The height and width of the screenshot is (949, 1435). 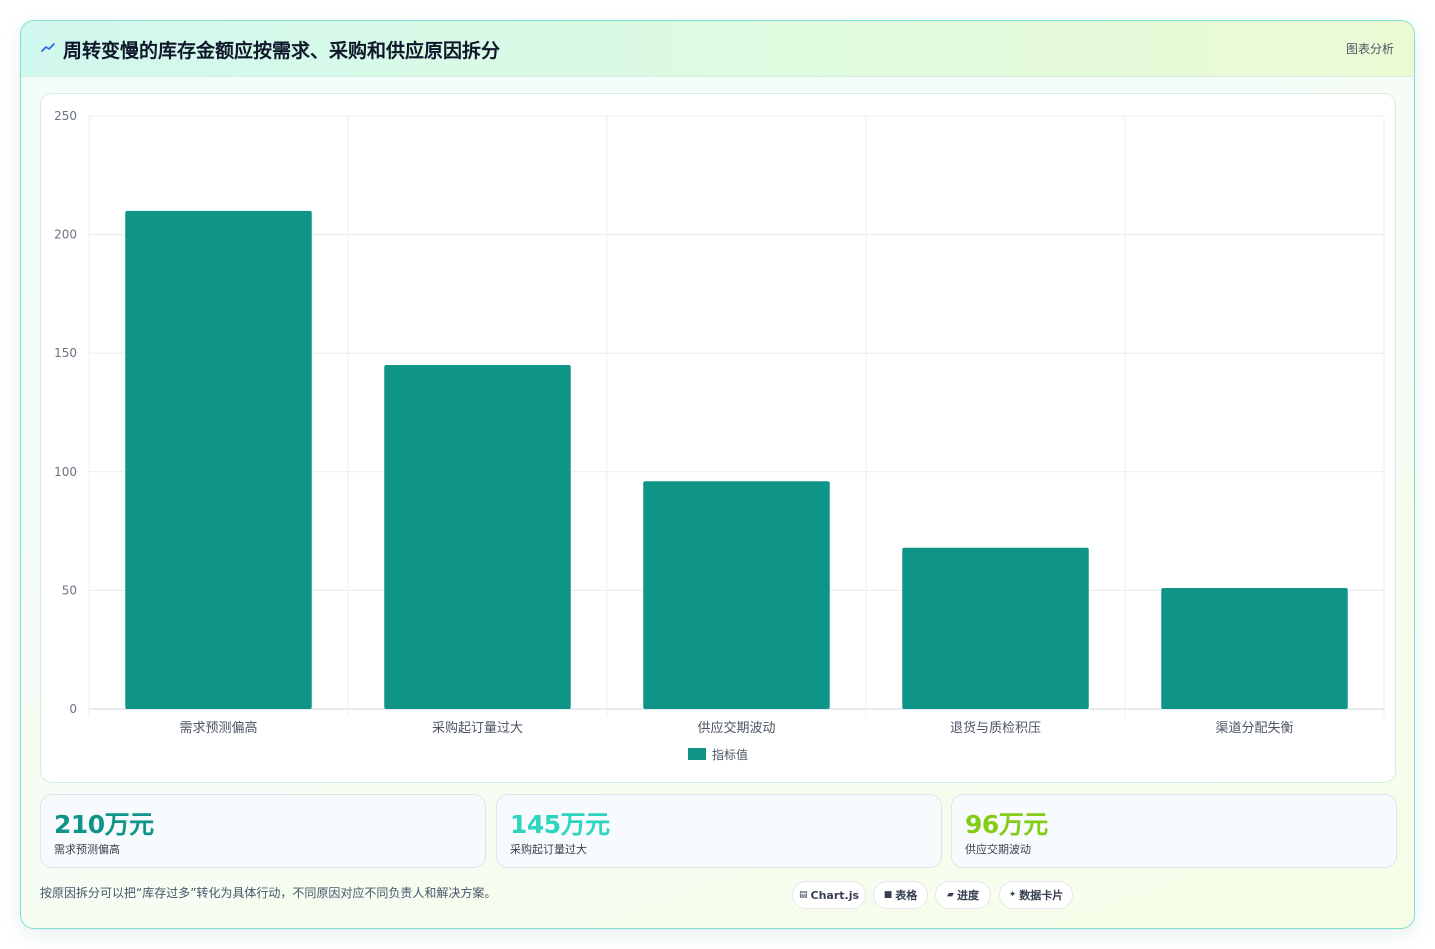 I want to click on chip-chartjs: ▤ Chart.js, so click(x=829, y=895).